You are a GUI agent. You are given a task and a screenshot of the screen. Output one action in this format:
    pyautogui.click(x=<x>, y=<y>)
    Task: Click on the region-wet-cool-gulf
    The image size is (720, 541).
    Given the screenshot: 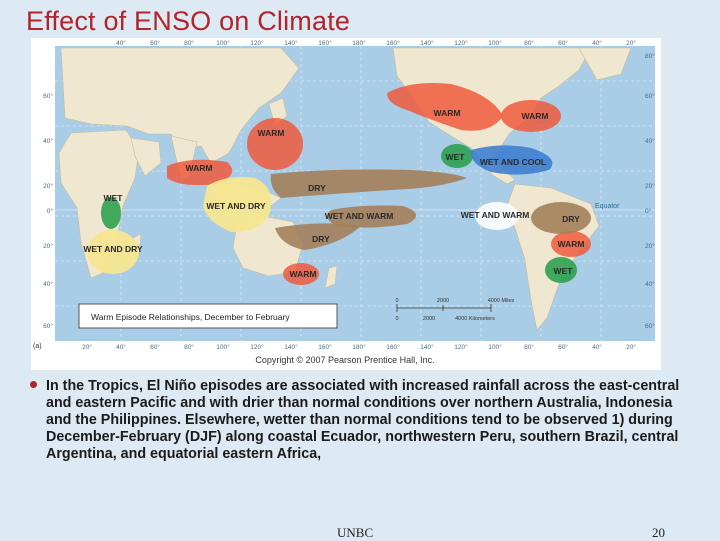 What is the action you would take?
    pyautogui.click(x=511, y=160)
    